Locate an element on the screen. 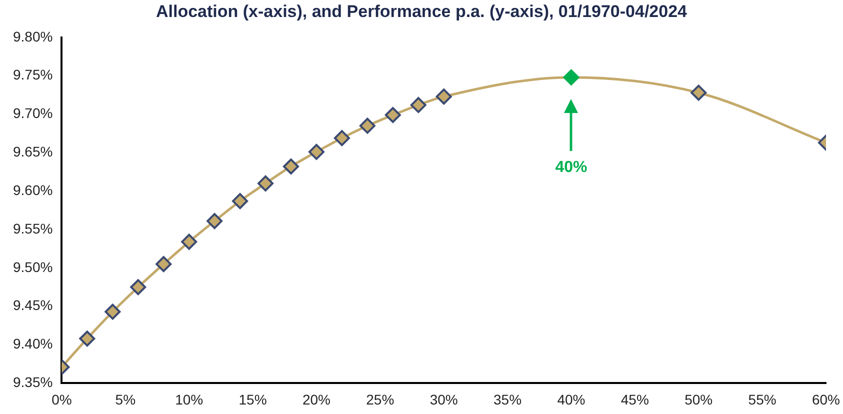 Image resolution: width=843 pixels, height=414 pixels. y-tick-label: 9.75% is located at coordinates (32, 74).